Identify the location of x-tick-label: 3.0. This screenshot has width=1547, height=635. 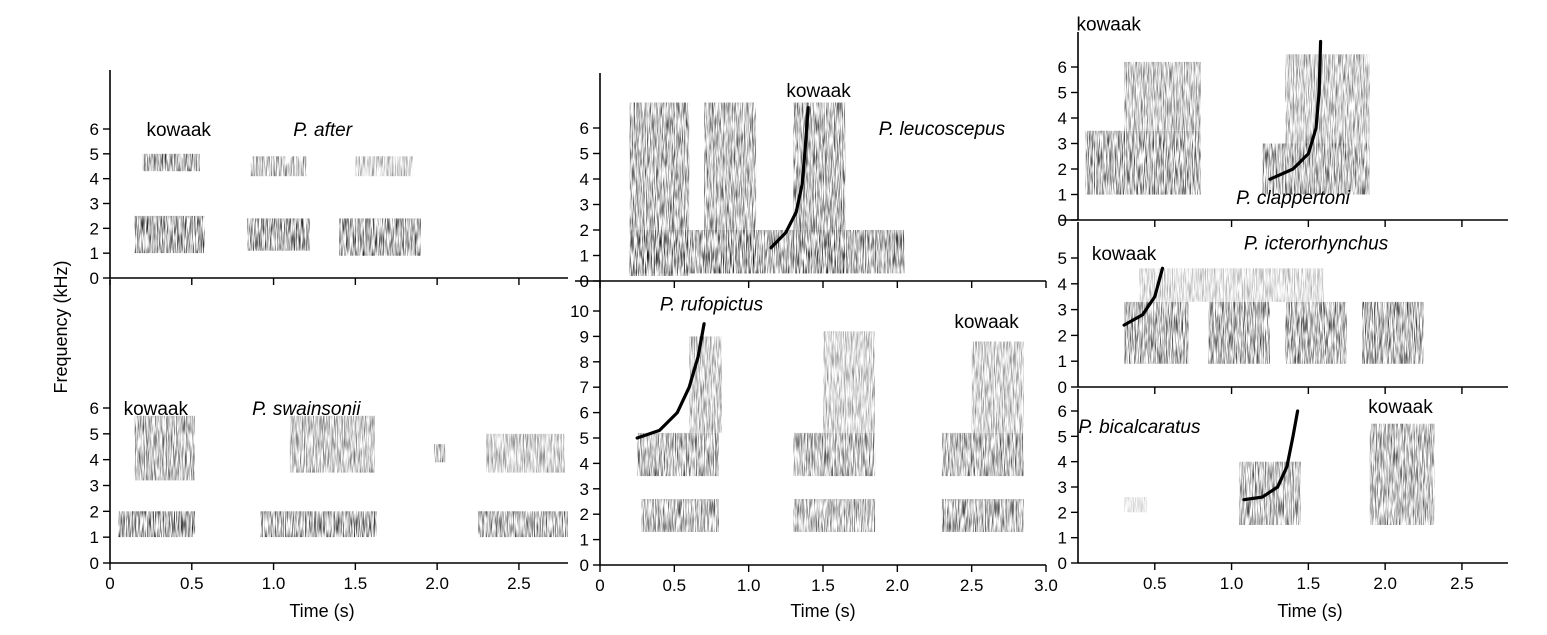
(1046, 585).